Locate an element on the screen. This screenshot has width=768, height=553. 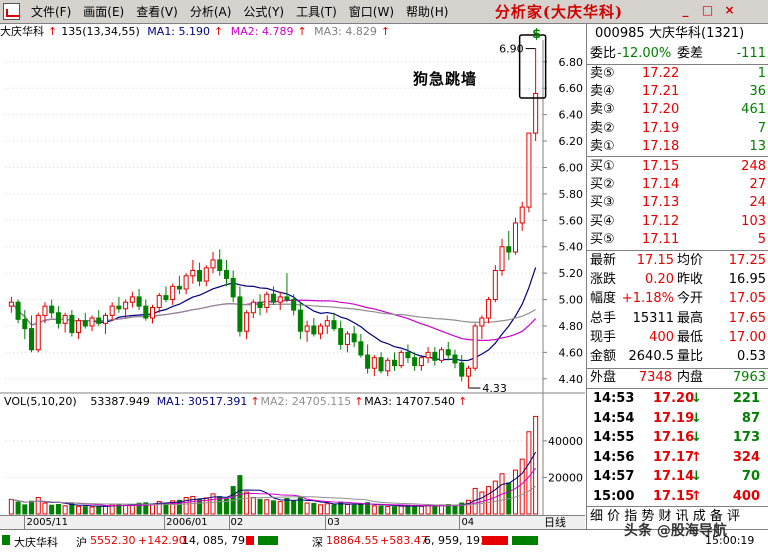
sell-label: 卖② is located at coordinates (602, 128).